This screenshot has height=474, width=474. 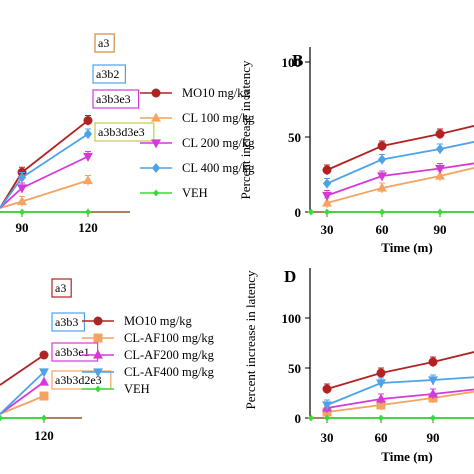 What do you see at coordinates (440, 229) in the screenshot?
I see `x-tick-label-B: 90` at bounding box center [440, 229].